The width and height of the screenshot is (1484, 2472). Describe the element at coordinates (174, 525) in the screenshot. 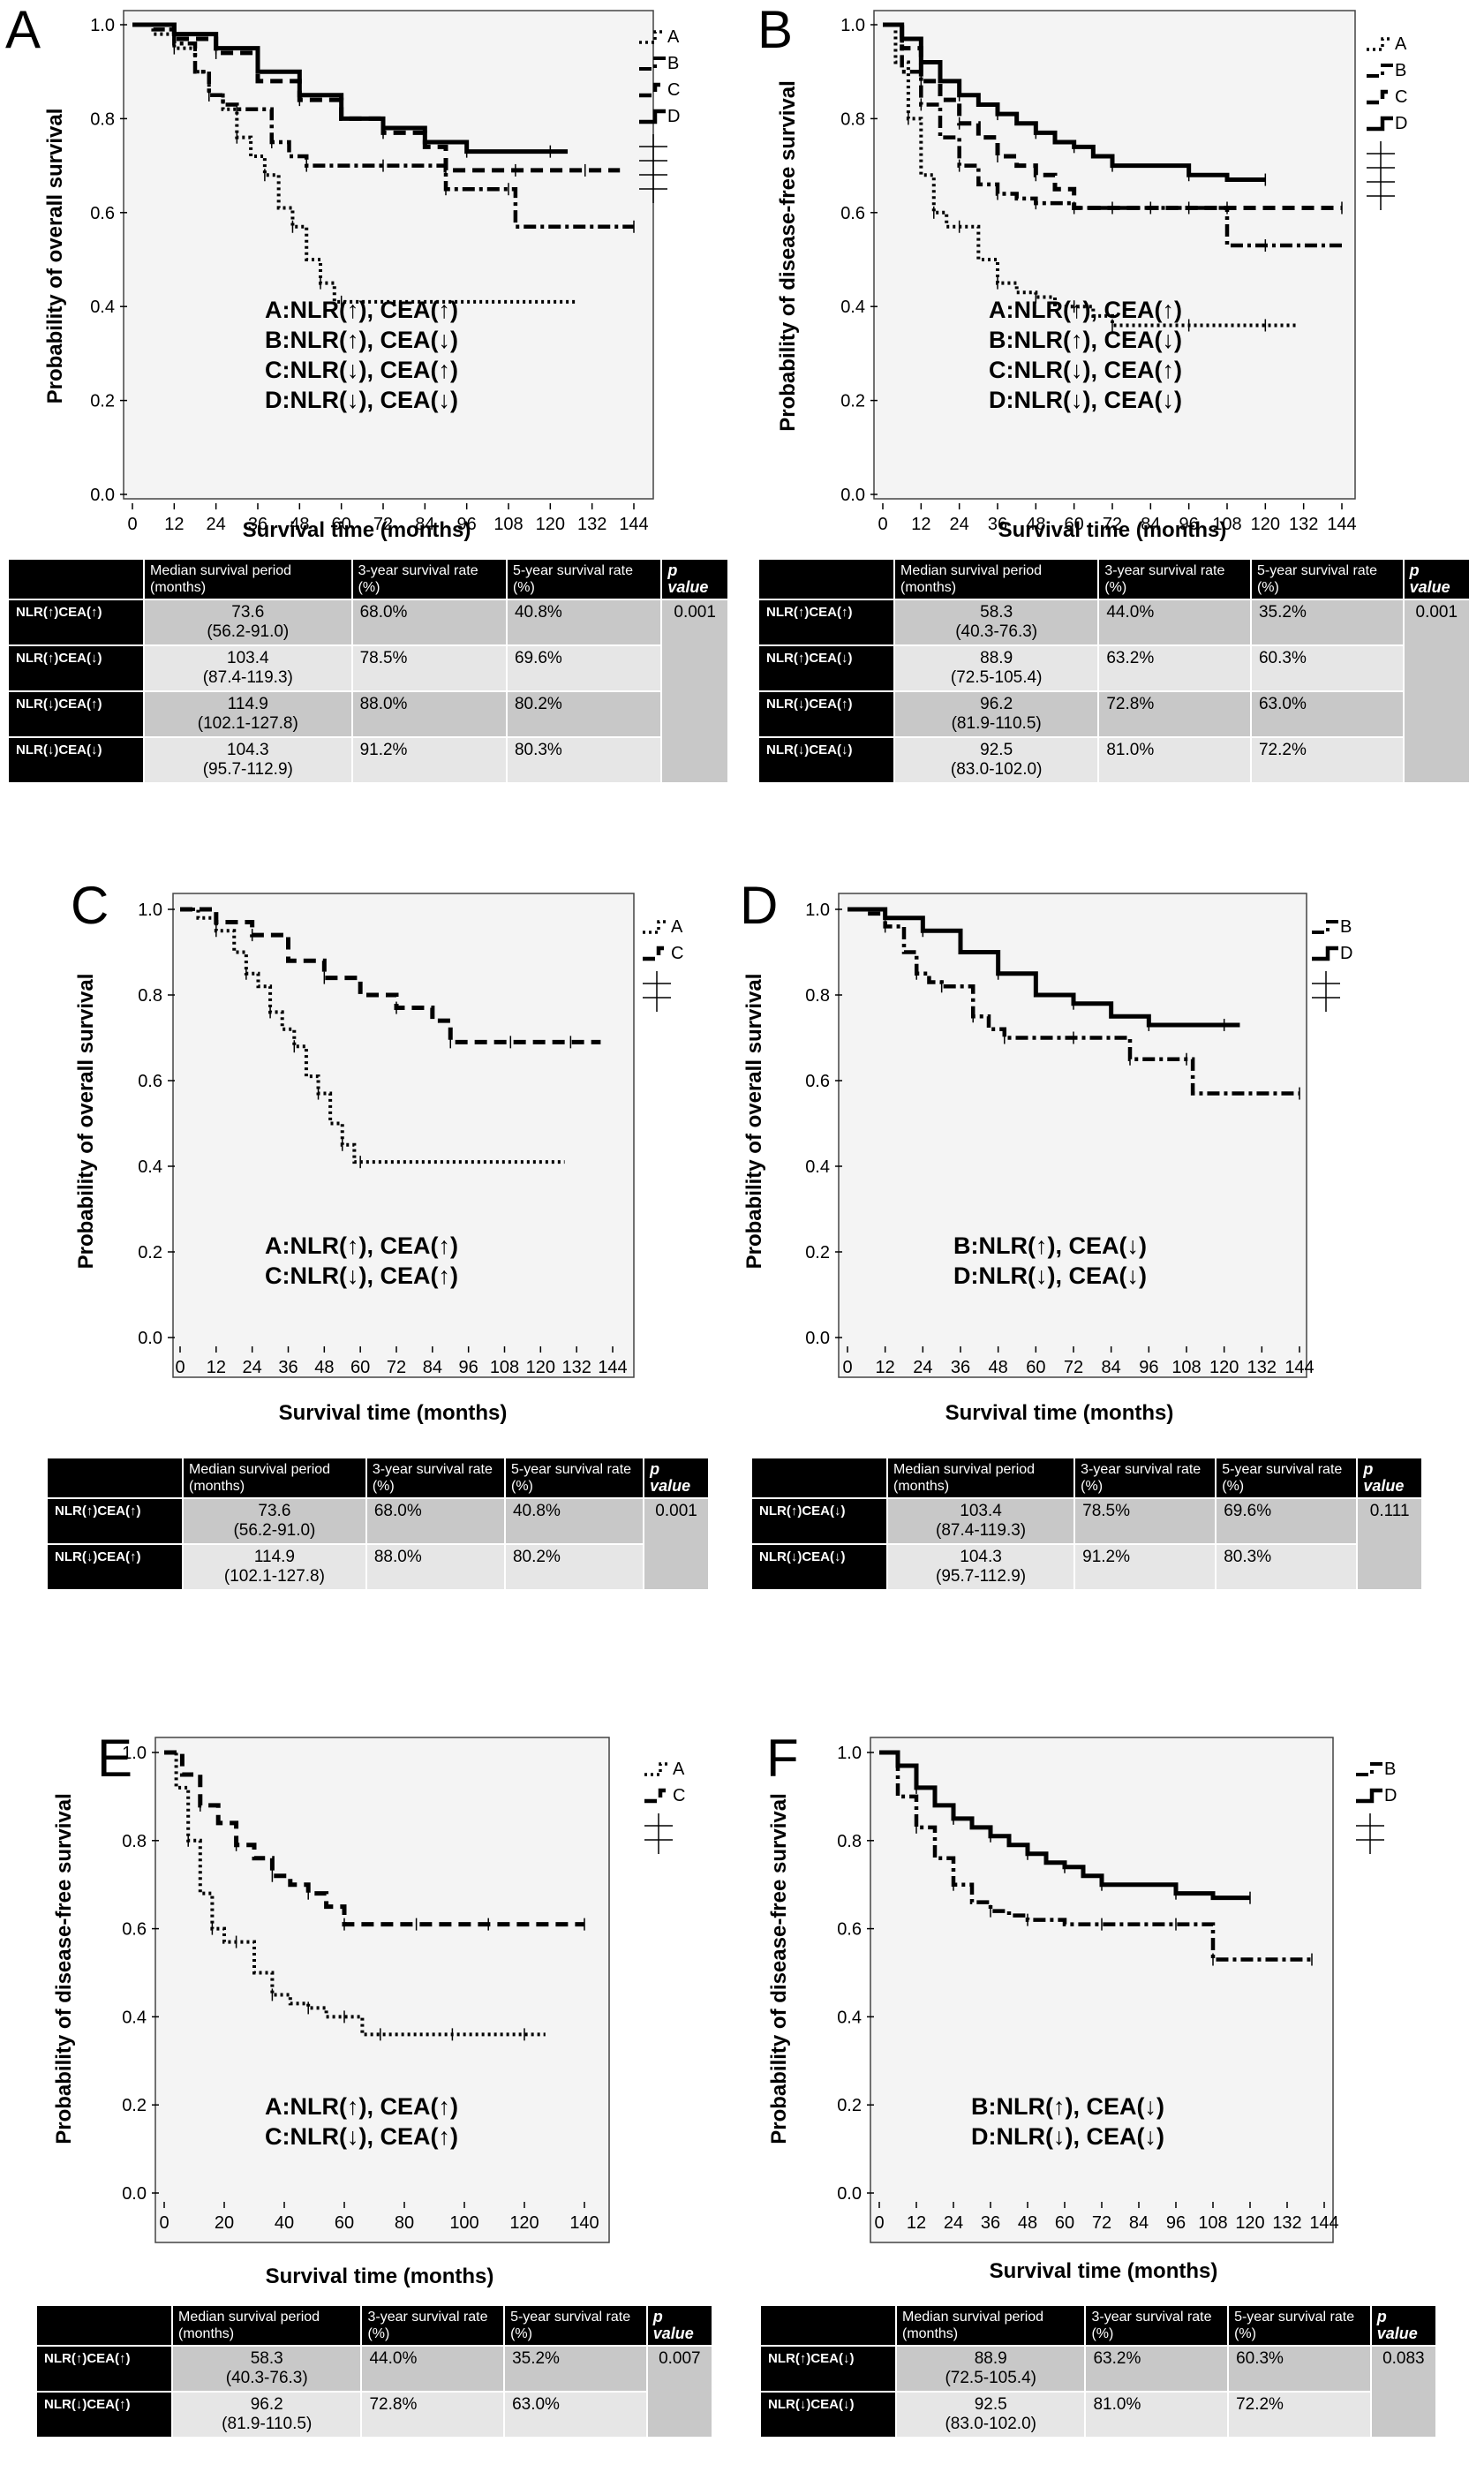

I see `x-tick-label: 12` at that location.